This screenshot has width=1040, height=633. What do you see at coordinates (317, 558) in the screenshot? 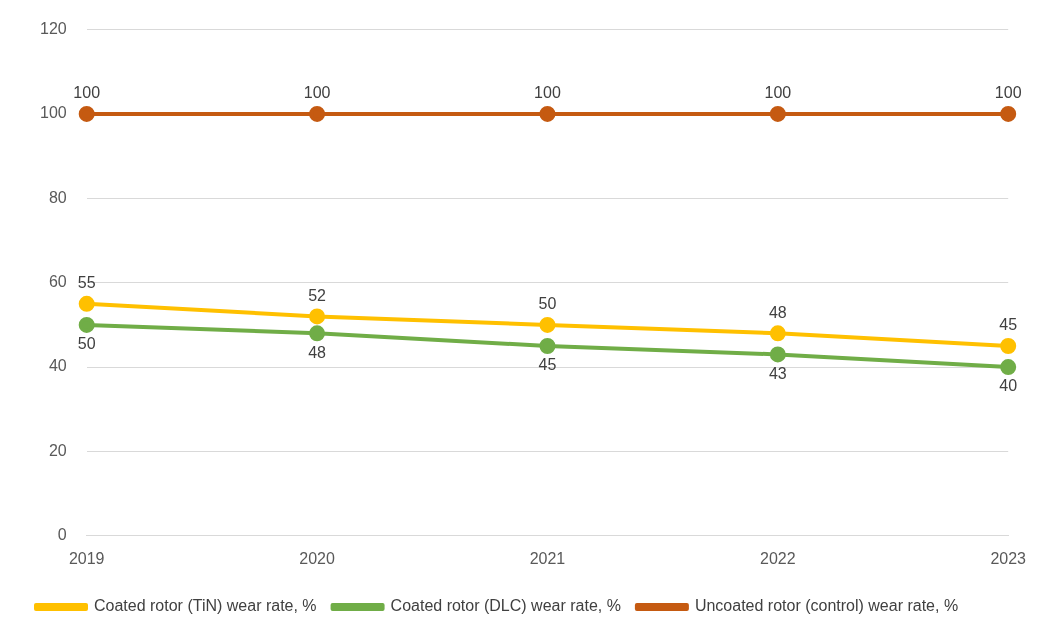
I see `x-tick-label: 2020` at bounding box center [317, 558].